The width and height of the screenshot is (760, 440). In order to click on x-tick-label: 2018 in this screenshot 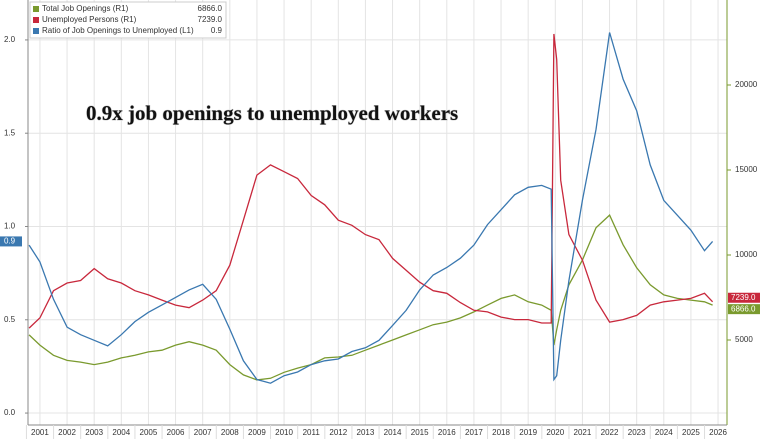, I will do `click(501, 432)`.